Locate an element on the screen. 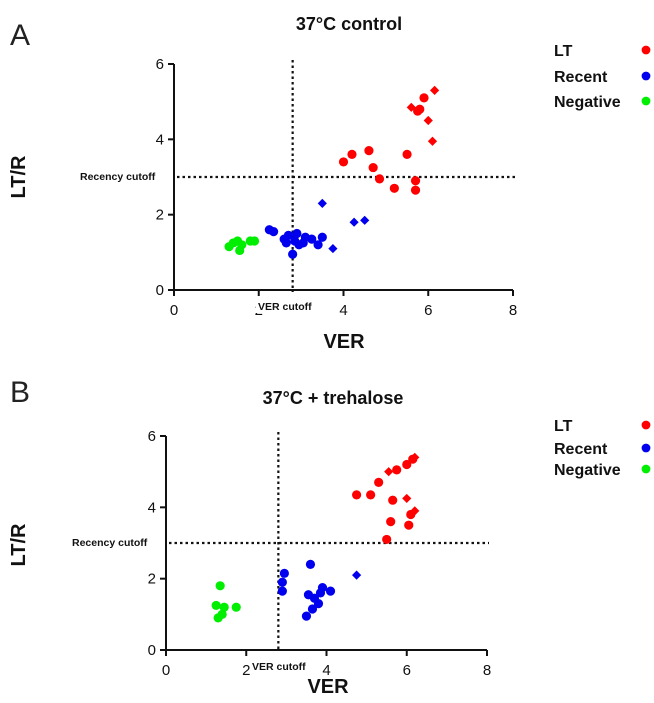 Image resolution: width=654 pixels, height=703 pixels. panel-a-y-tick-label: 6 is located at coordinates (160, 64).